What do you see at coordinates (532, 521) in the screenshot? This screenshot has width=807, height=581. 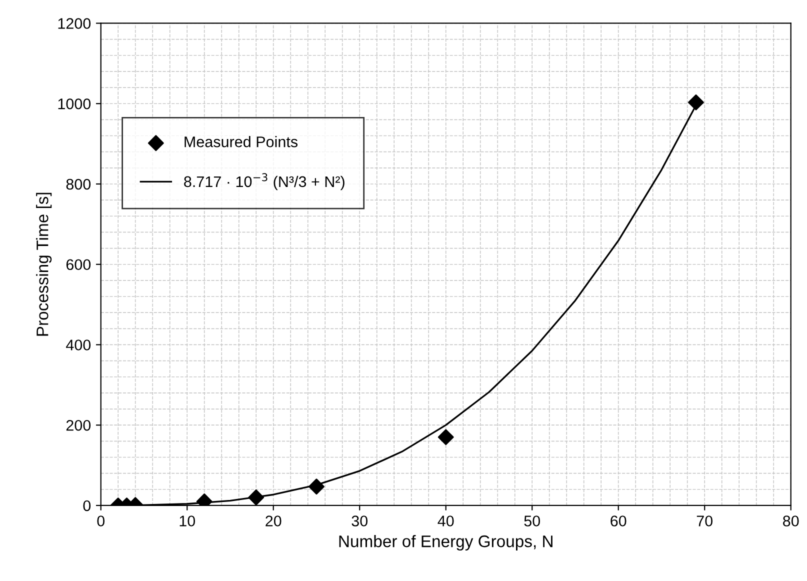 I see `x-tick-label: 50` at bounding box center [532, 521].